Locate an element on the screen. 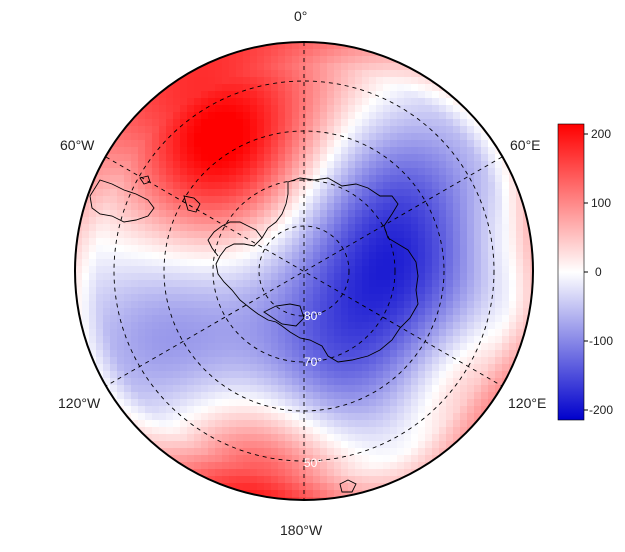 Image resolution: width=625 pixels, height=552 pixels. ross-ice-shelf is located at coordinates (284, 315).